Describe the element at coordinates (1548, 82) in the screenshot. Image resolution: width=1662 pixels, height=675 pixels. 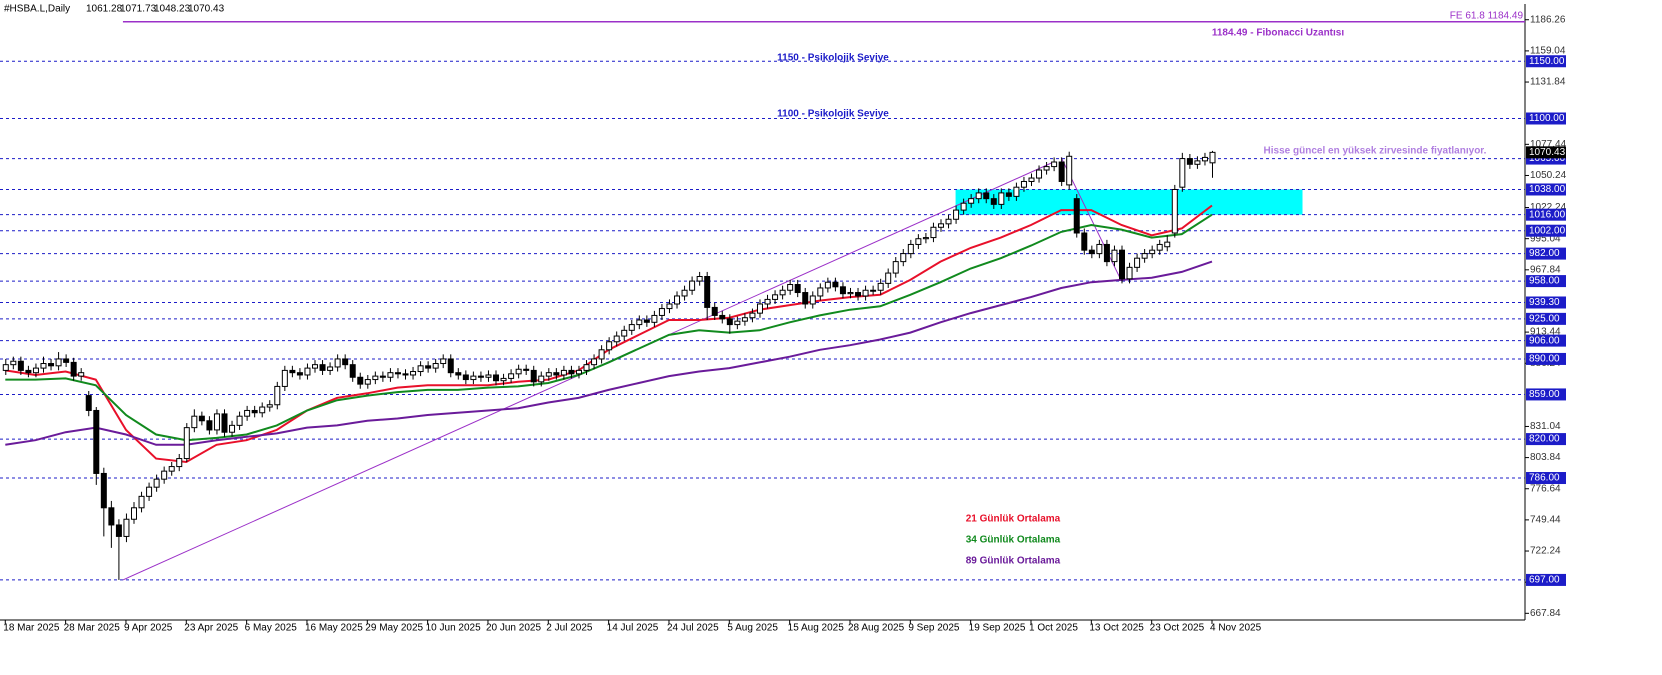
I see `y-tick-label: 1131.84` at that location.